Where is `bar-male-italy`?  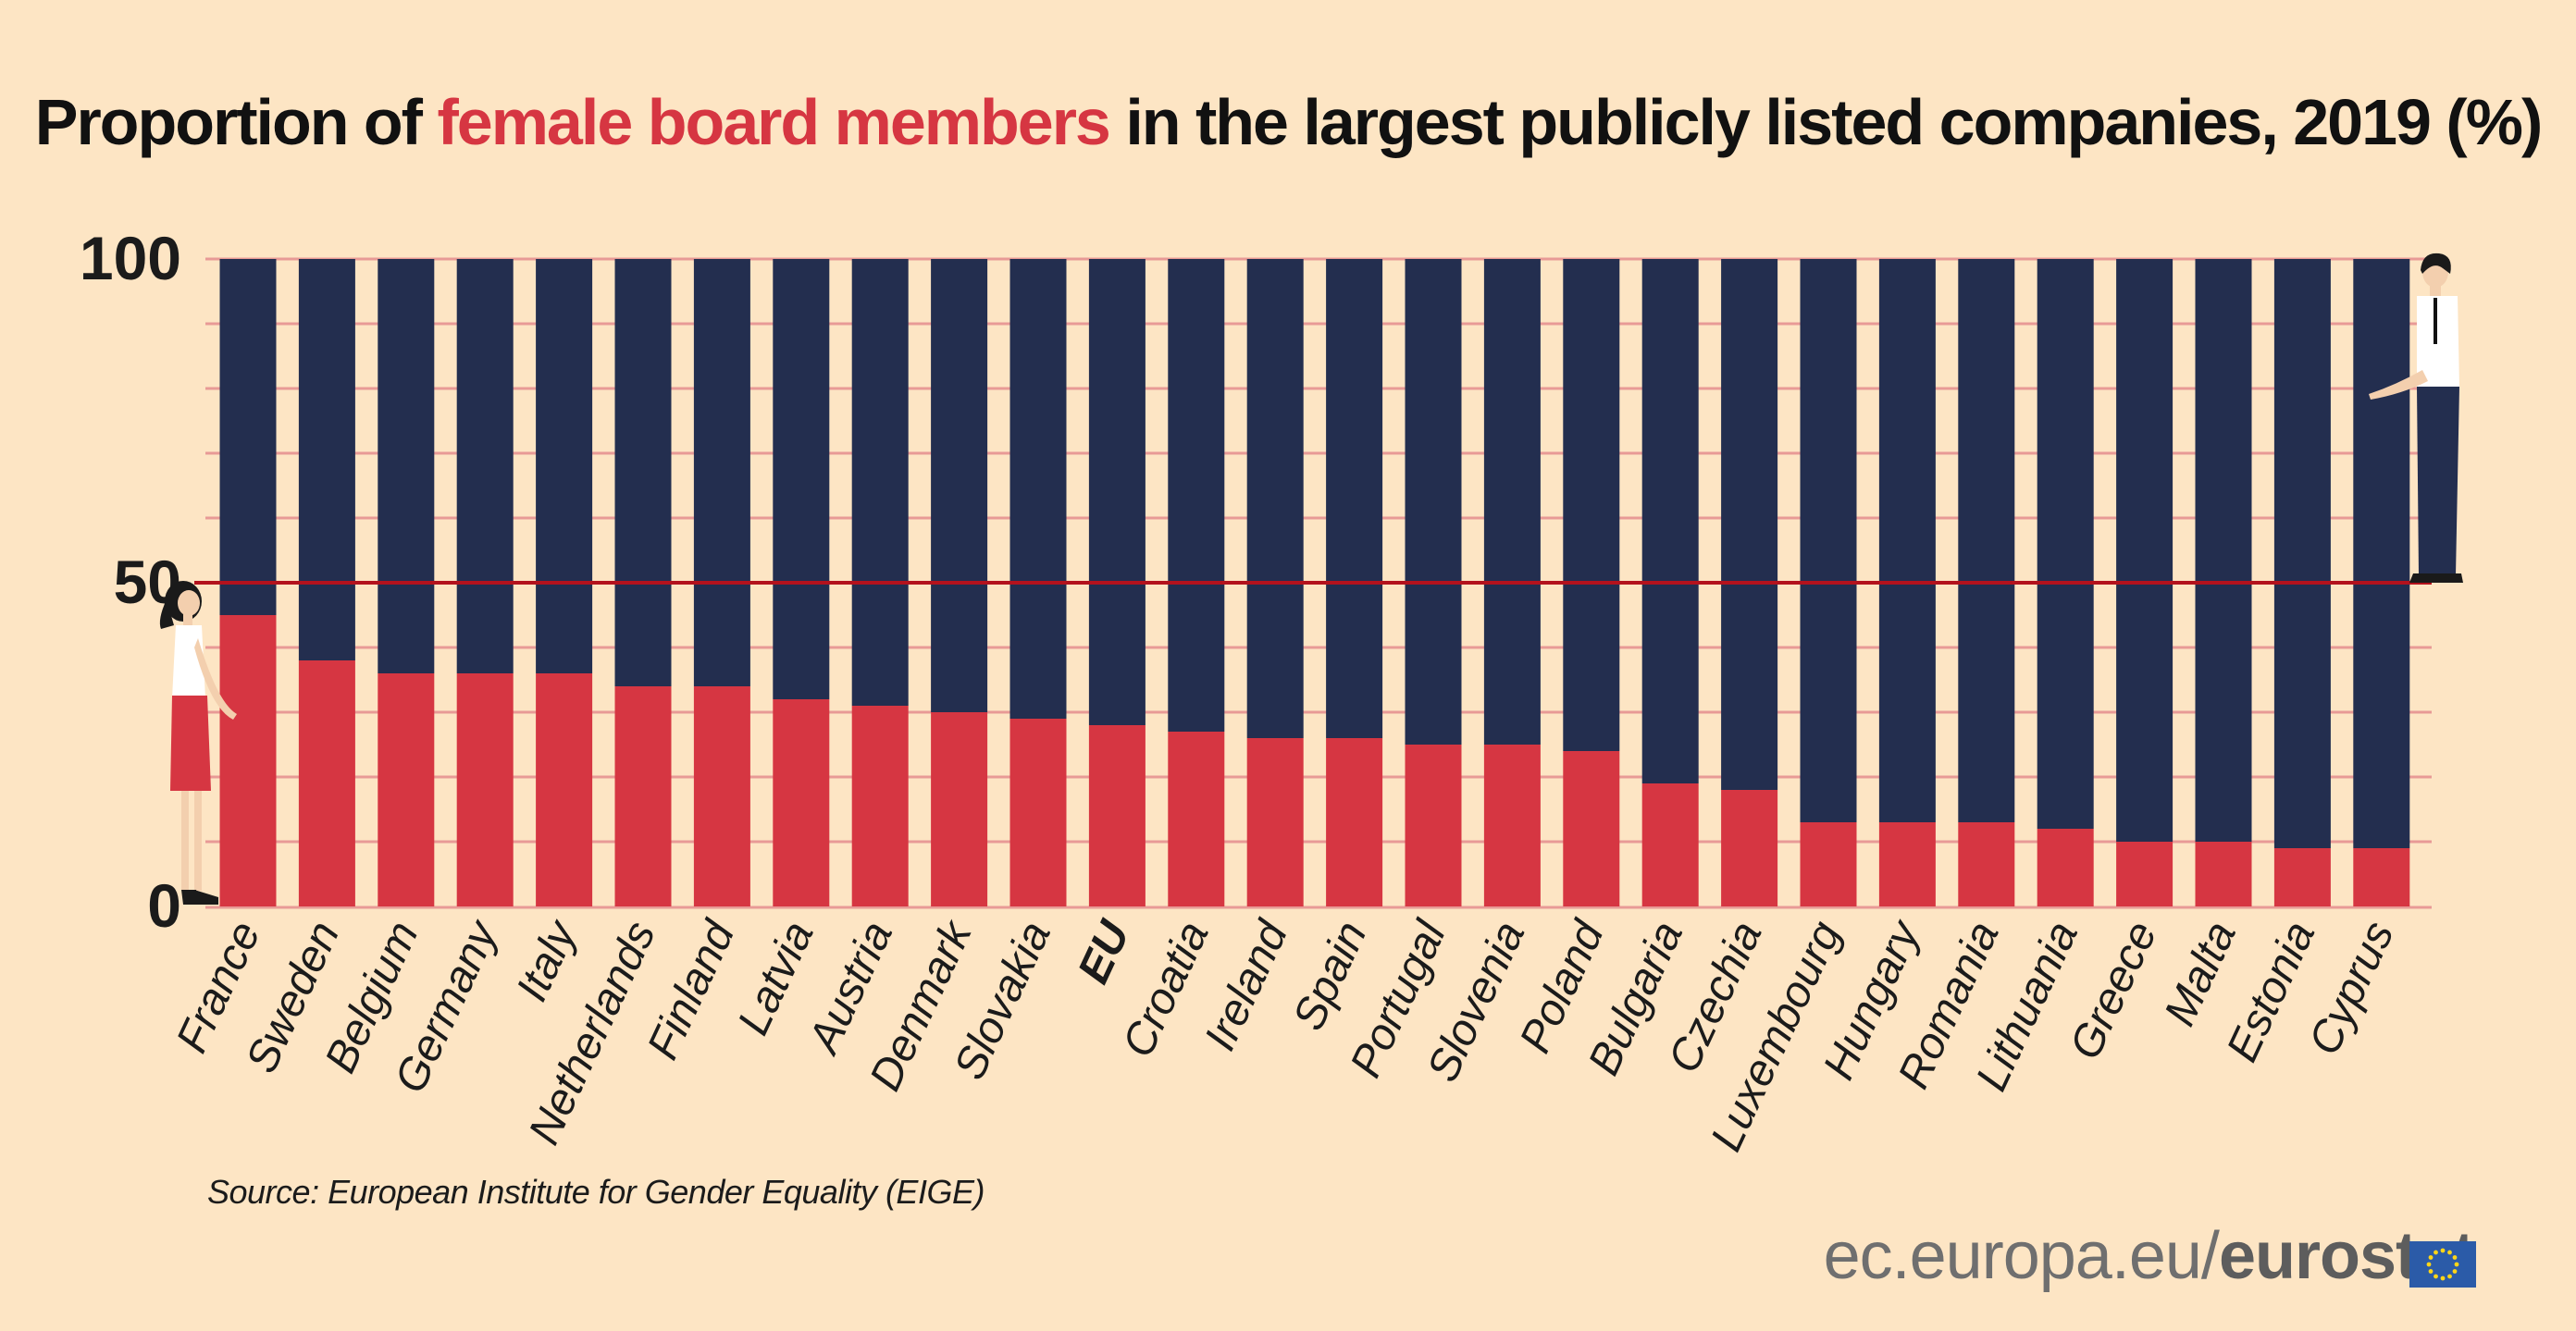
bar-male-italy is located at coordinates (564, 466).